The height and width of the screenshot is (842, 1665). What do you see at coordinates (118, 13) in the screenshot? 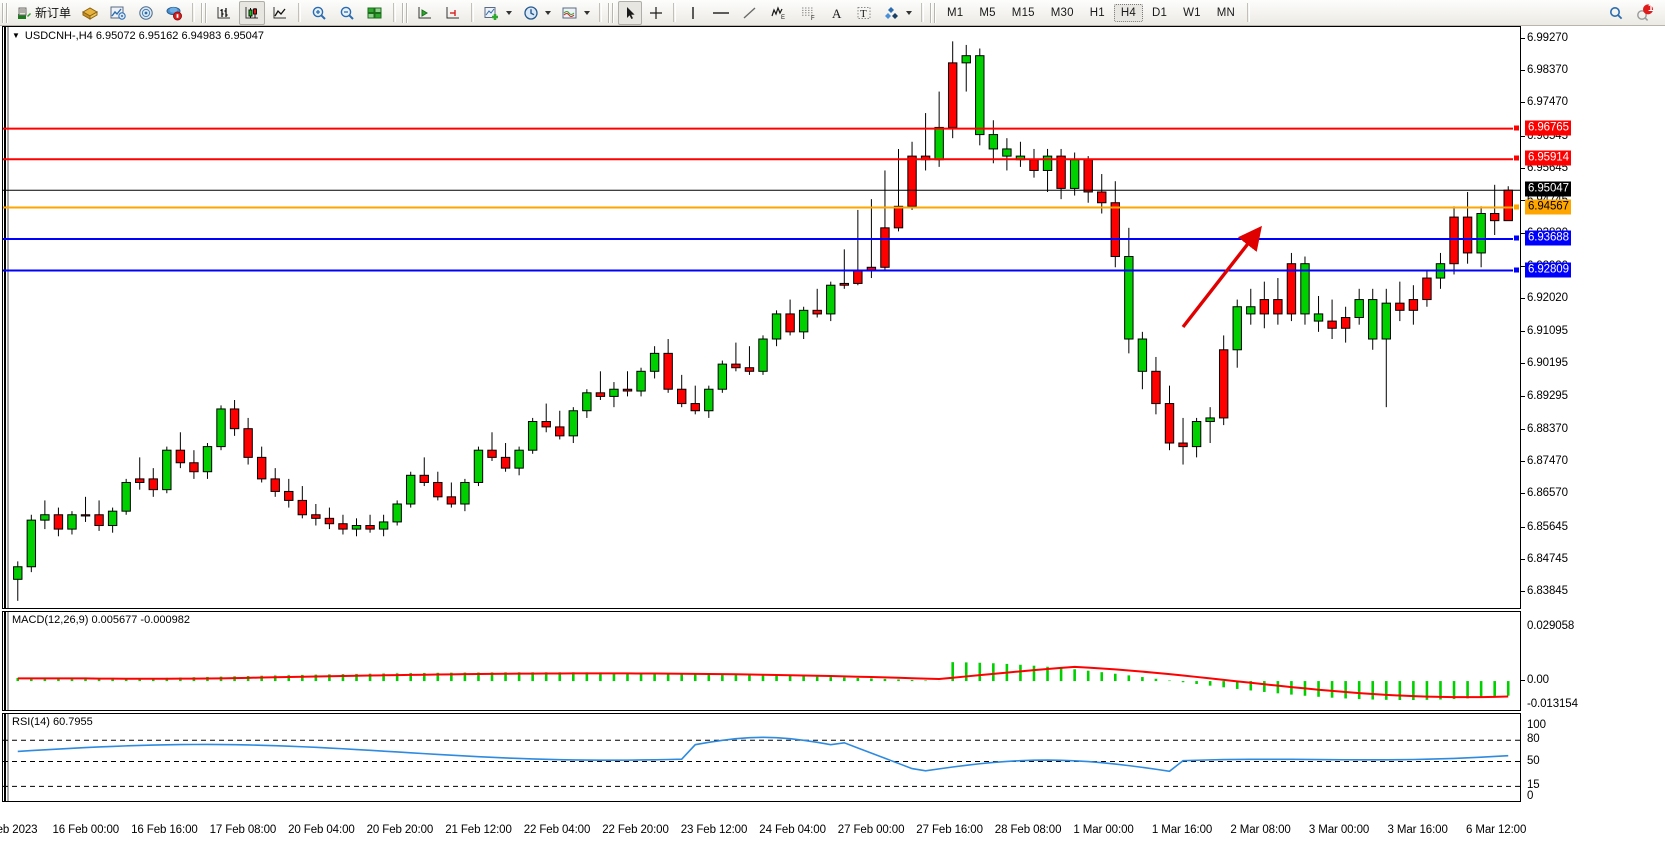
I see `market-watch-button` at bounding box center [118, 13].